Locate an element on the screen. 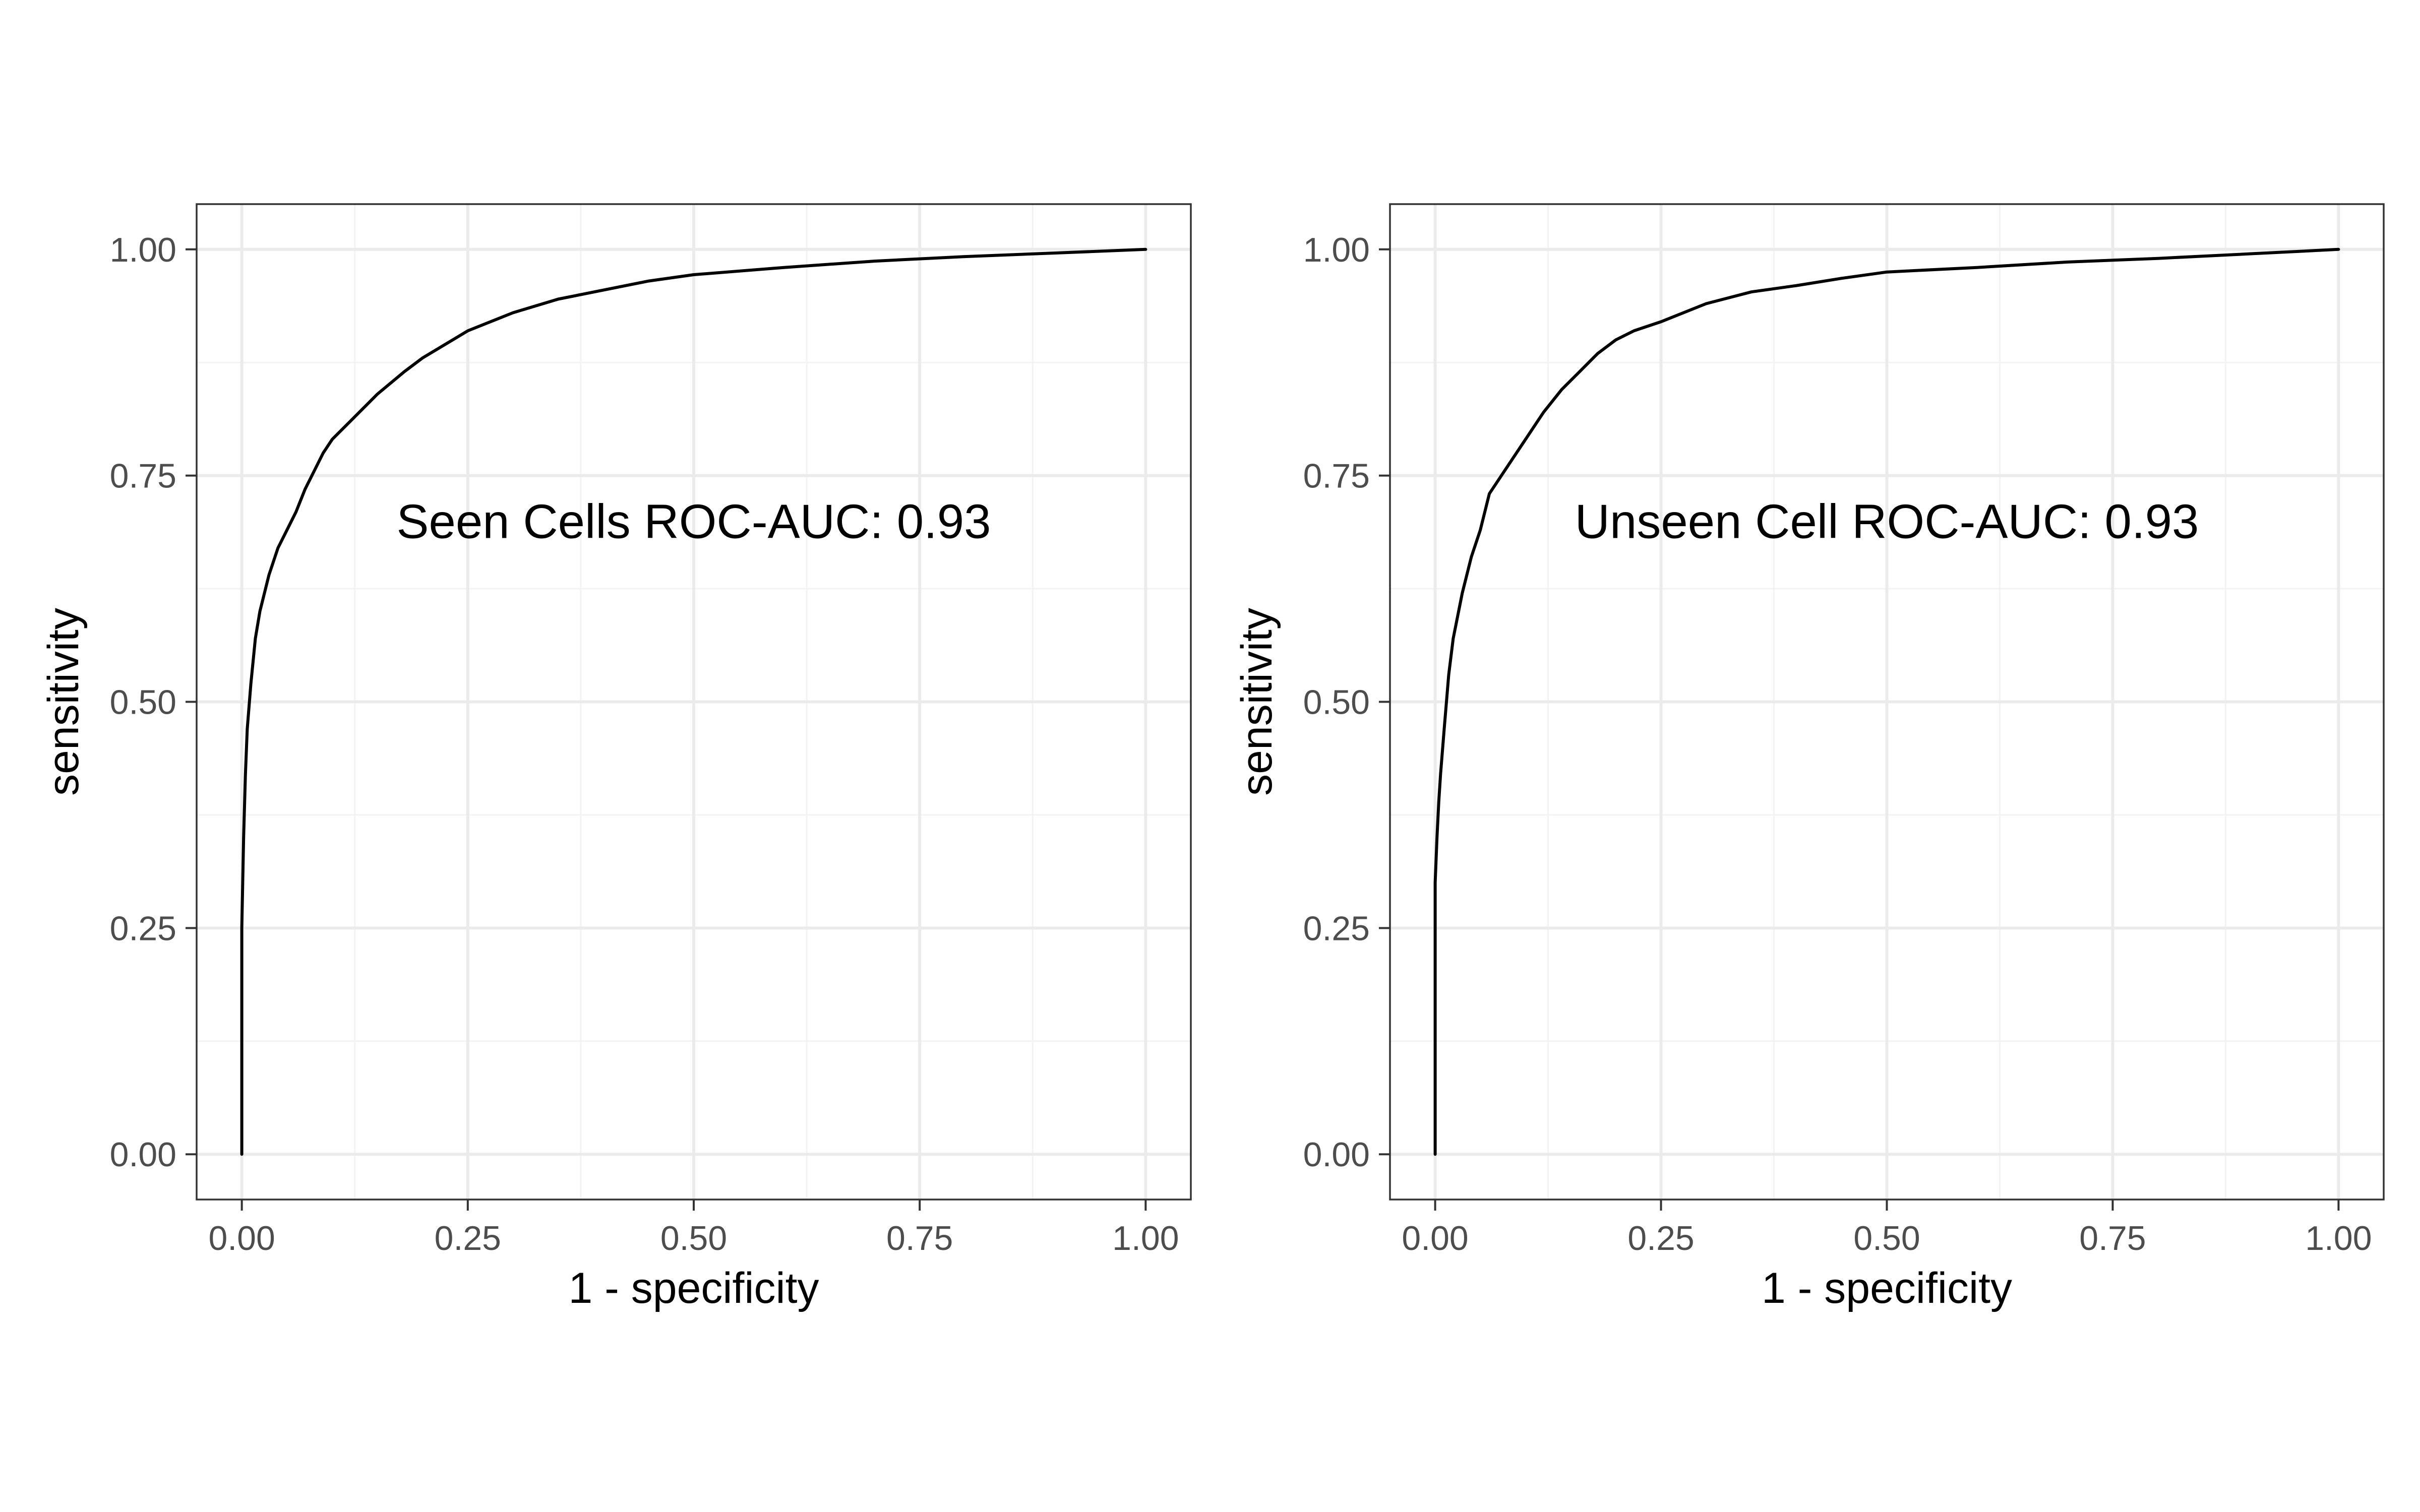 The width and height of the screenshot is (2420, 1512). panel-1-y-tick-label: 0.25 is located at coordinates (1336, 928).